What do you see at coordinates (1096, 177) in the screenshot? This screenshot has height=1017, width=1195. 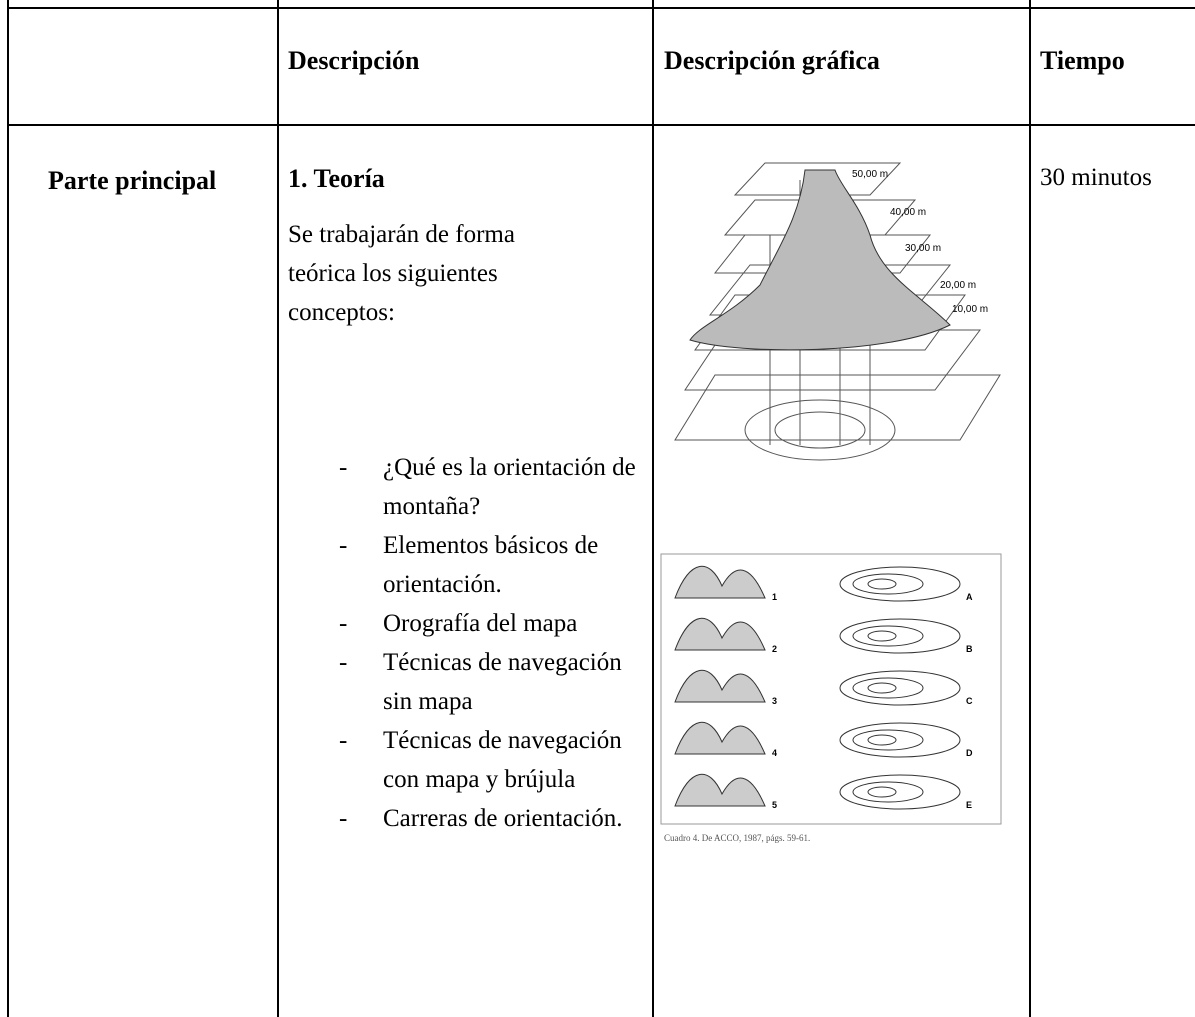 I see `time: 30 minutos` at bounding box center [1096, 177].